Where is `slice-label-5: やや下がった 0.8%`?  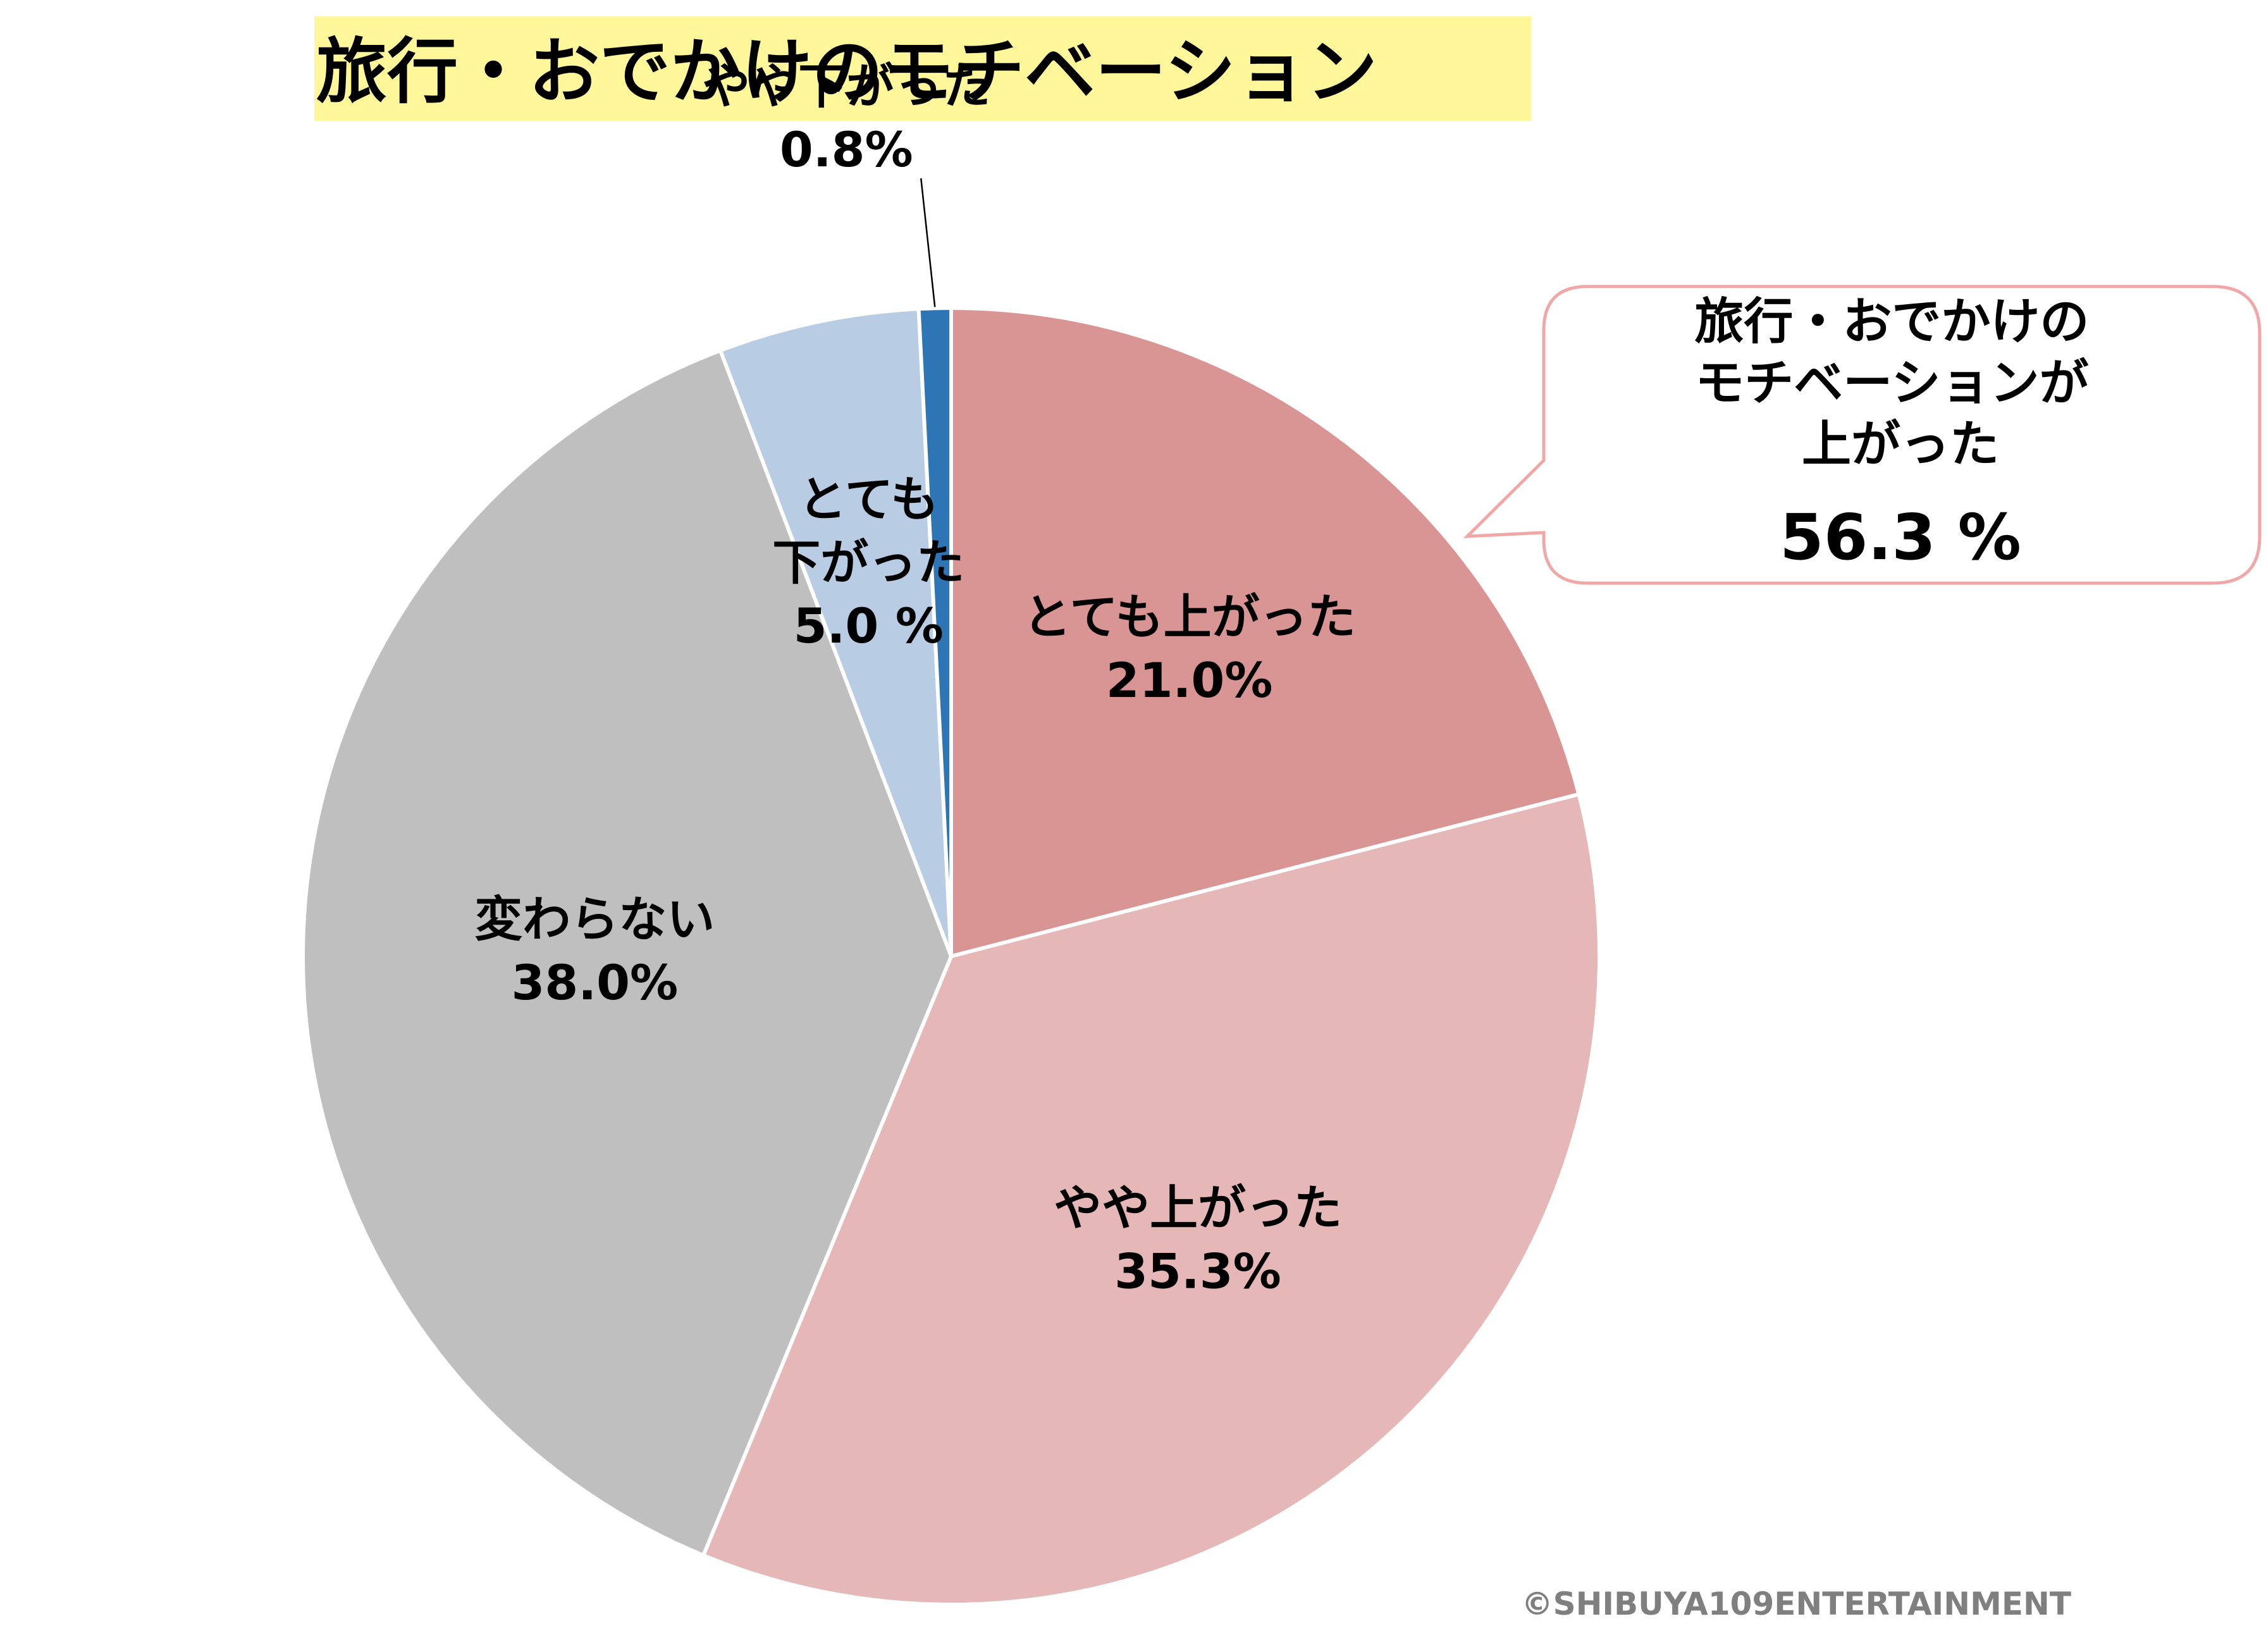 slice-label-5: やや下がった 0.8% is located at coordinates (846, 118).